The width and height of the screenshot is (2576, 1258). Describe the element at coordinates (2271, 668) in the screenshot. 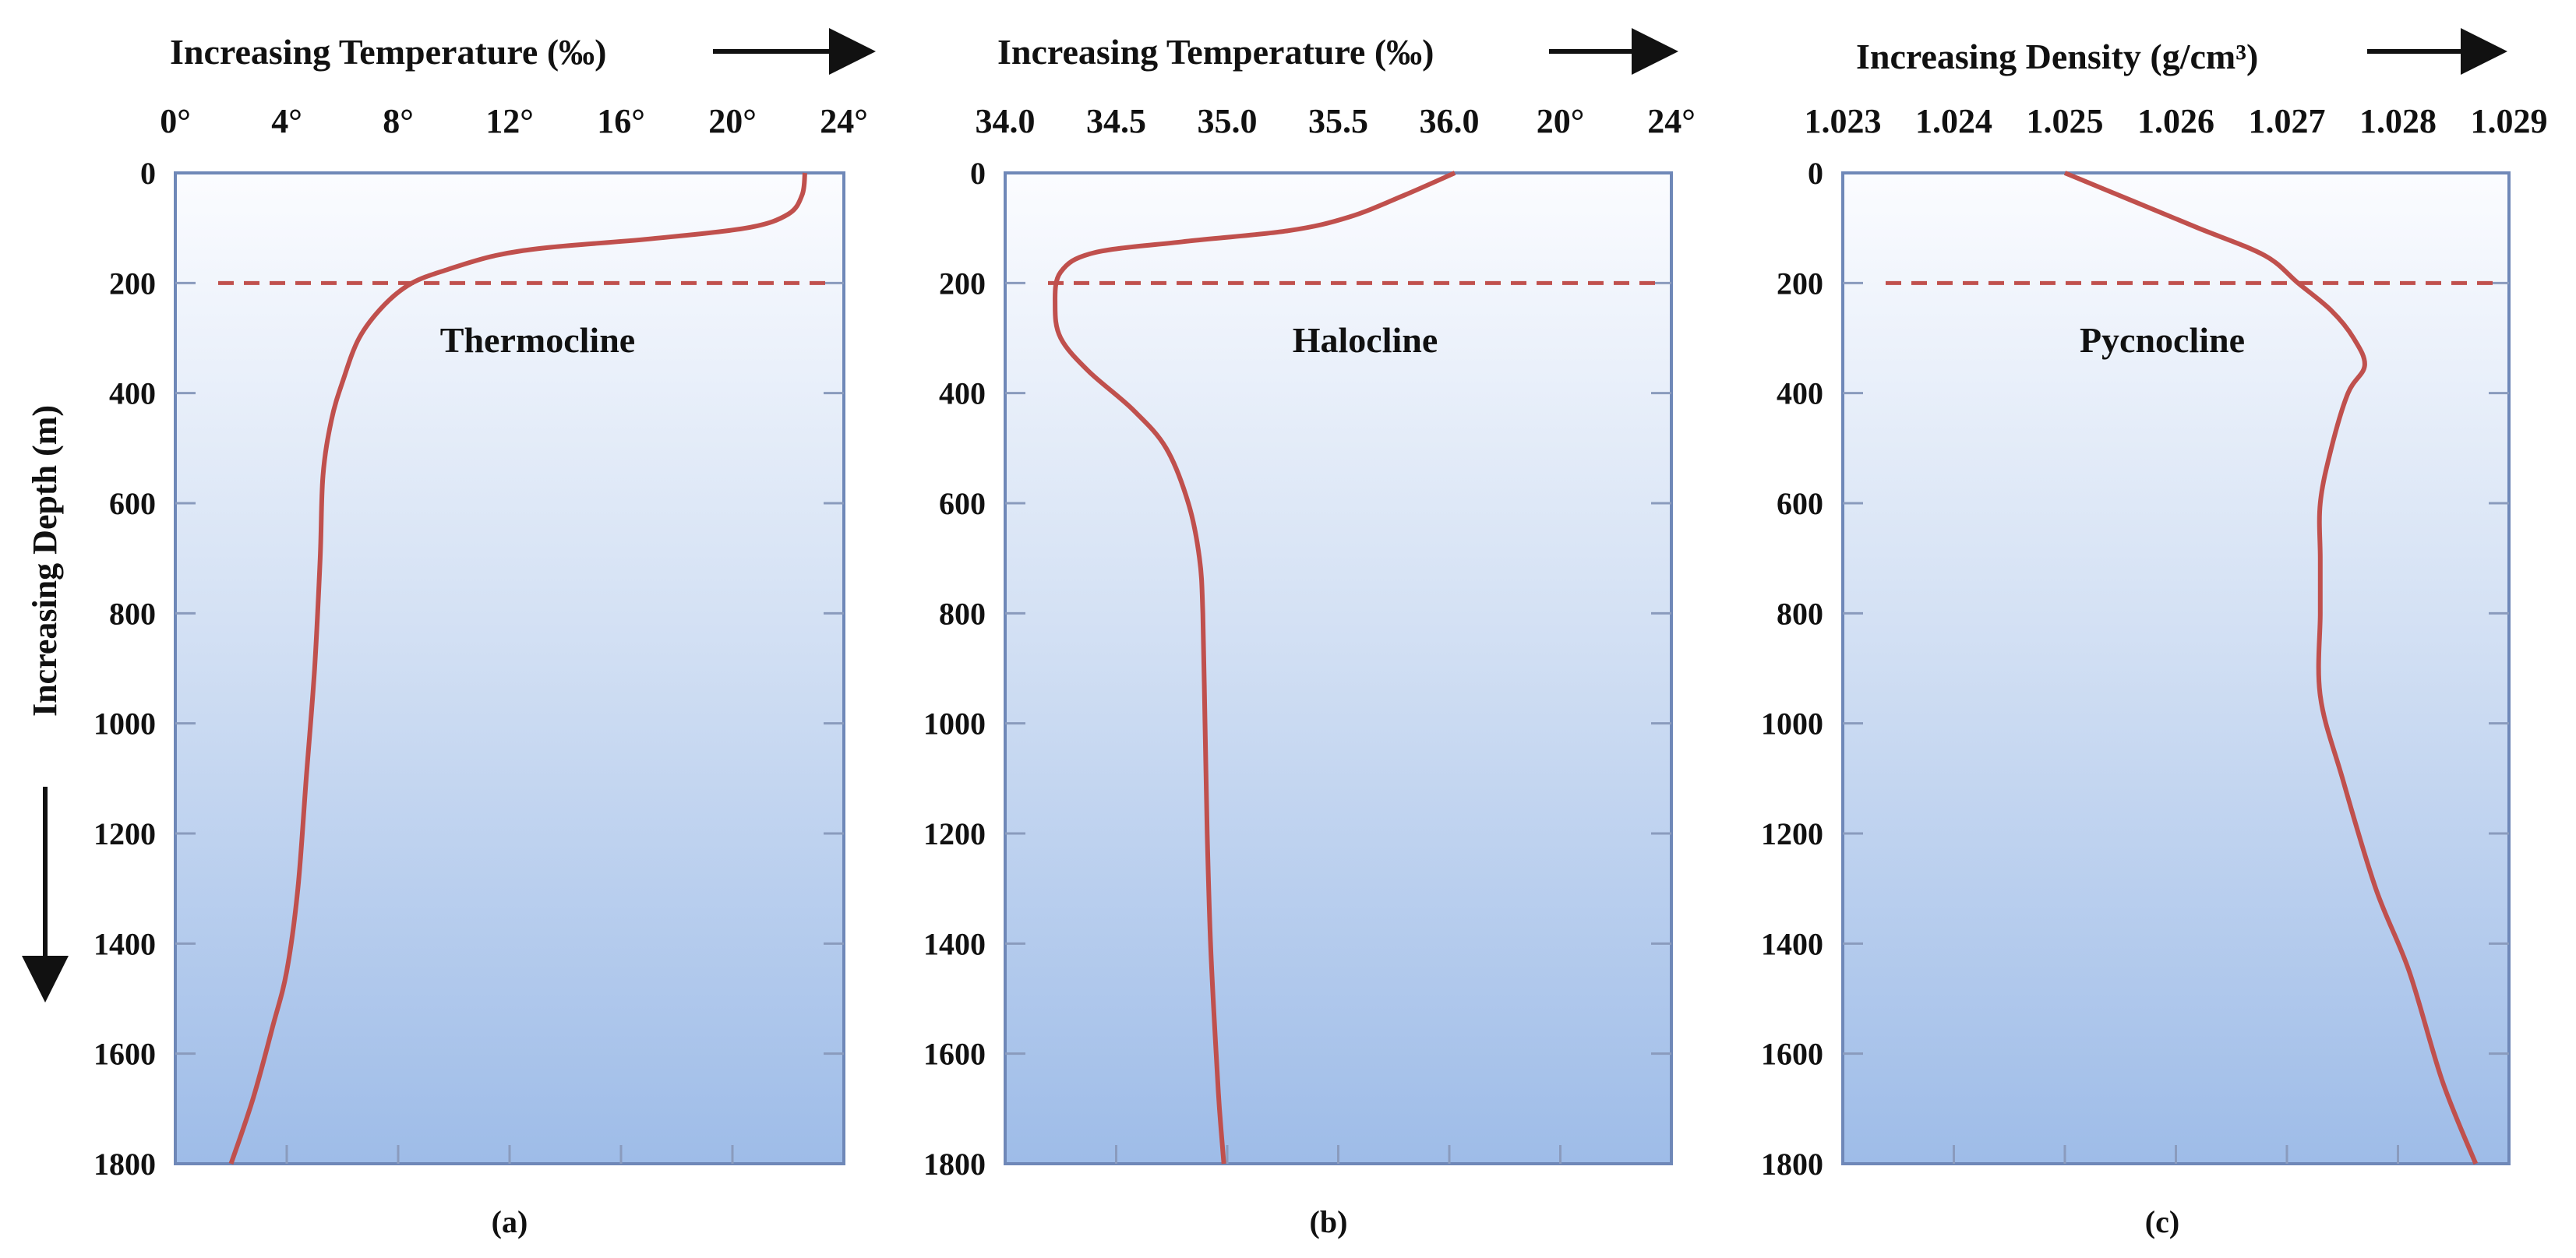

I see `panel-c-density-curve` at that location.